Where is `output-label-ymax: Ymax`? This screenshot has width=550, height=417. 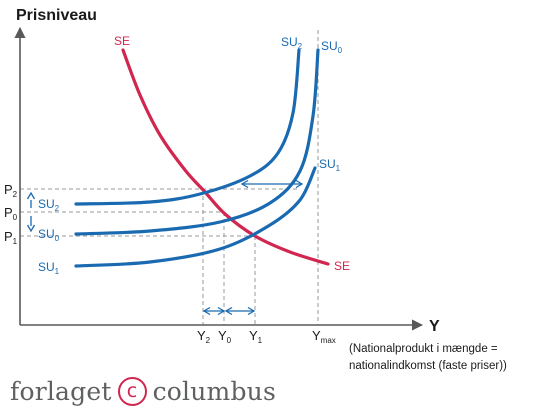 output-label-ymax: Ymax is located at coordinates (324, 336).